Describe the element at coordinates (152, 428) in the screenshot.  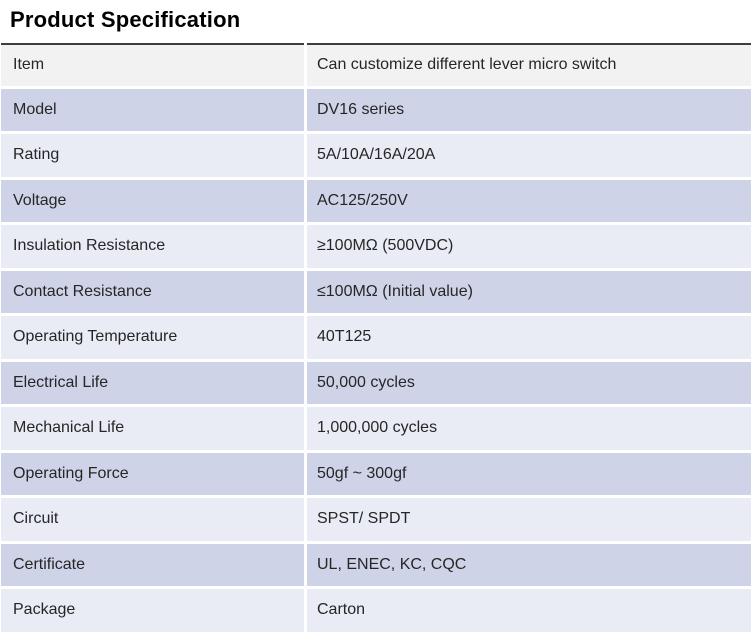
I see `spec-label-cell: Mechanical Life` at that location.